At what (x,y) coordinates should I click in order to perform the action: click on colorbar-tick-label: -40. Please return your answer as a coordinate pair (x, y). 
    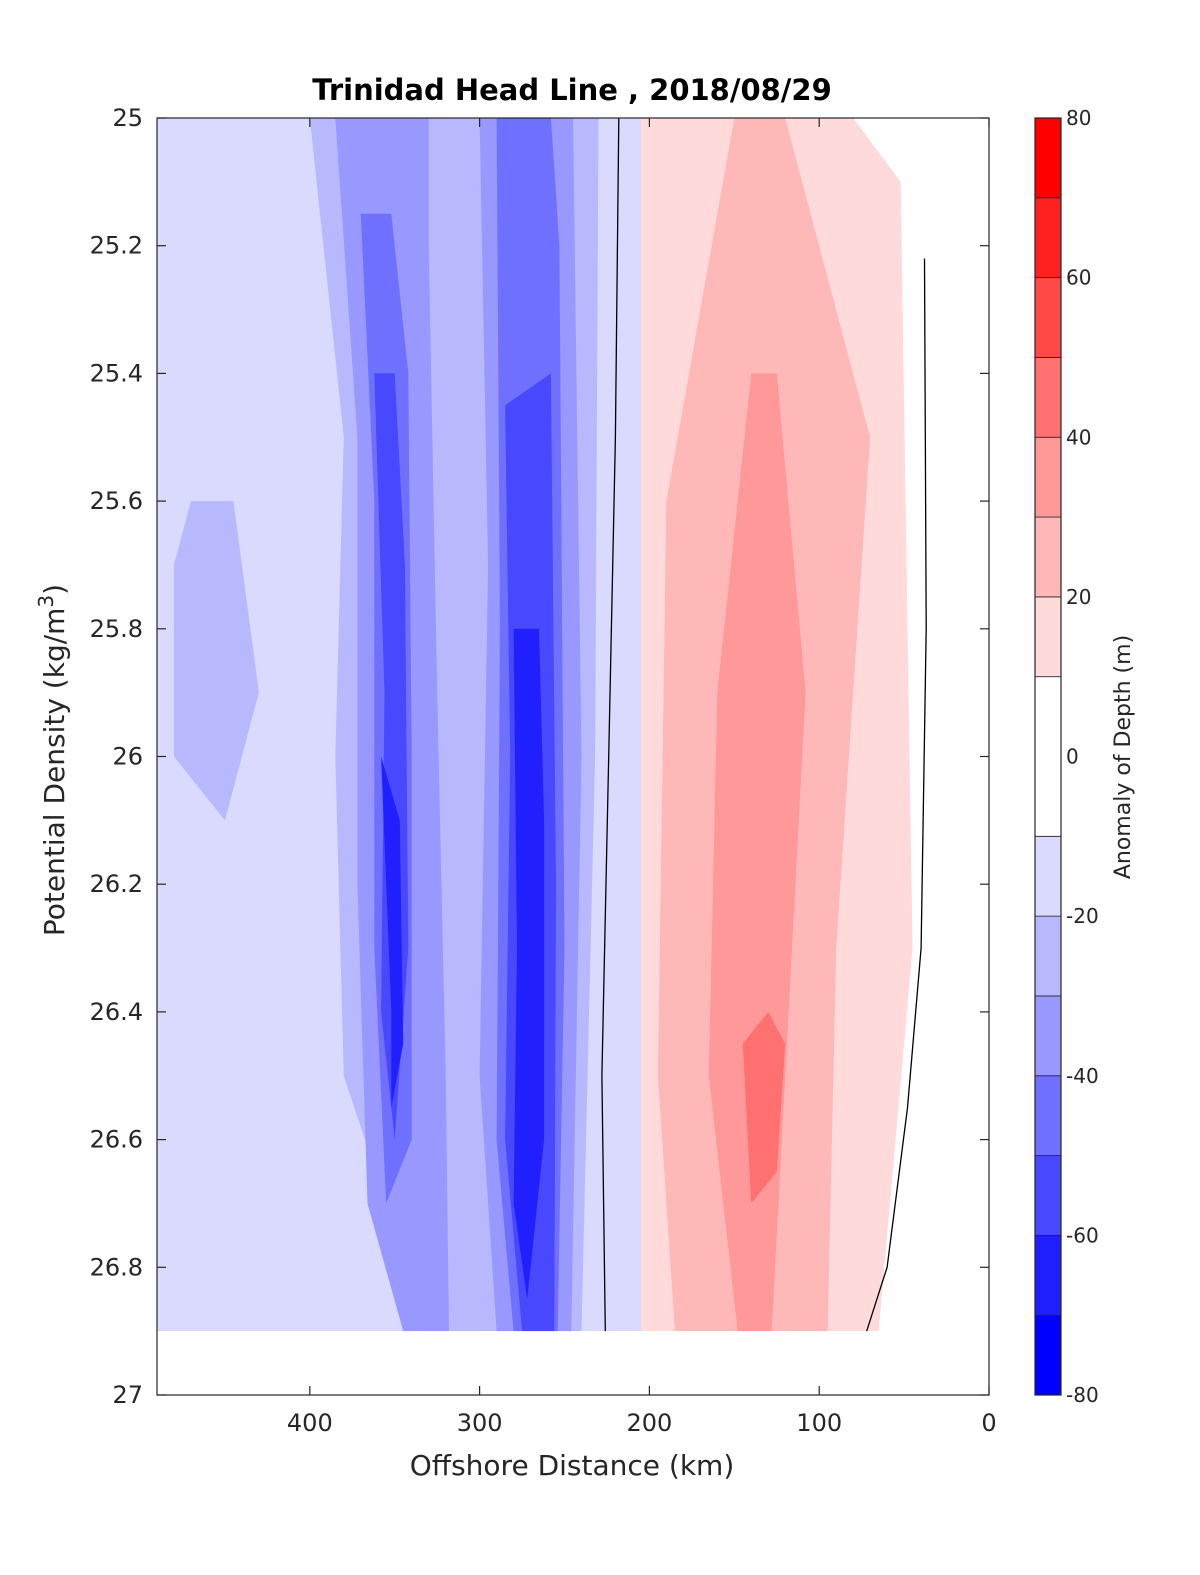
    Looking at the image, I should click on (1082, 1076).